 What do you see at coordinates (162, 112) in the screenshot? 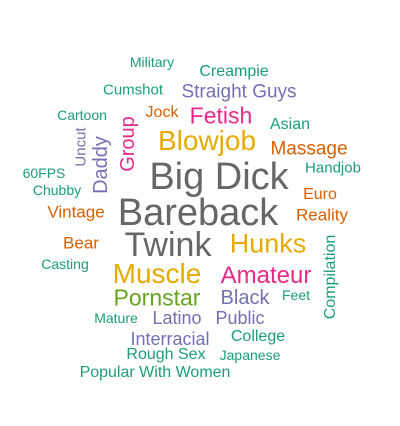
I see `tag-jock: Jock` at bounding box center [162, 112].